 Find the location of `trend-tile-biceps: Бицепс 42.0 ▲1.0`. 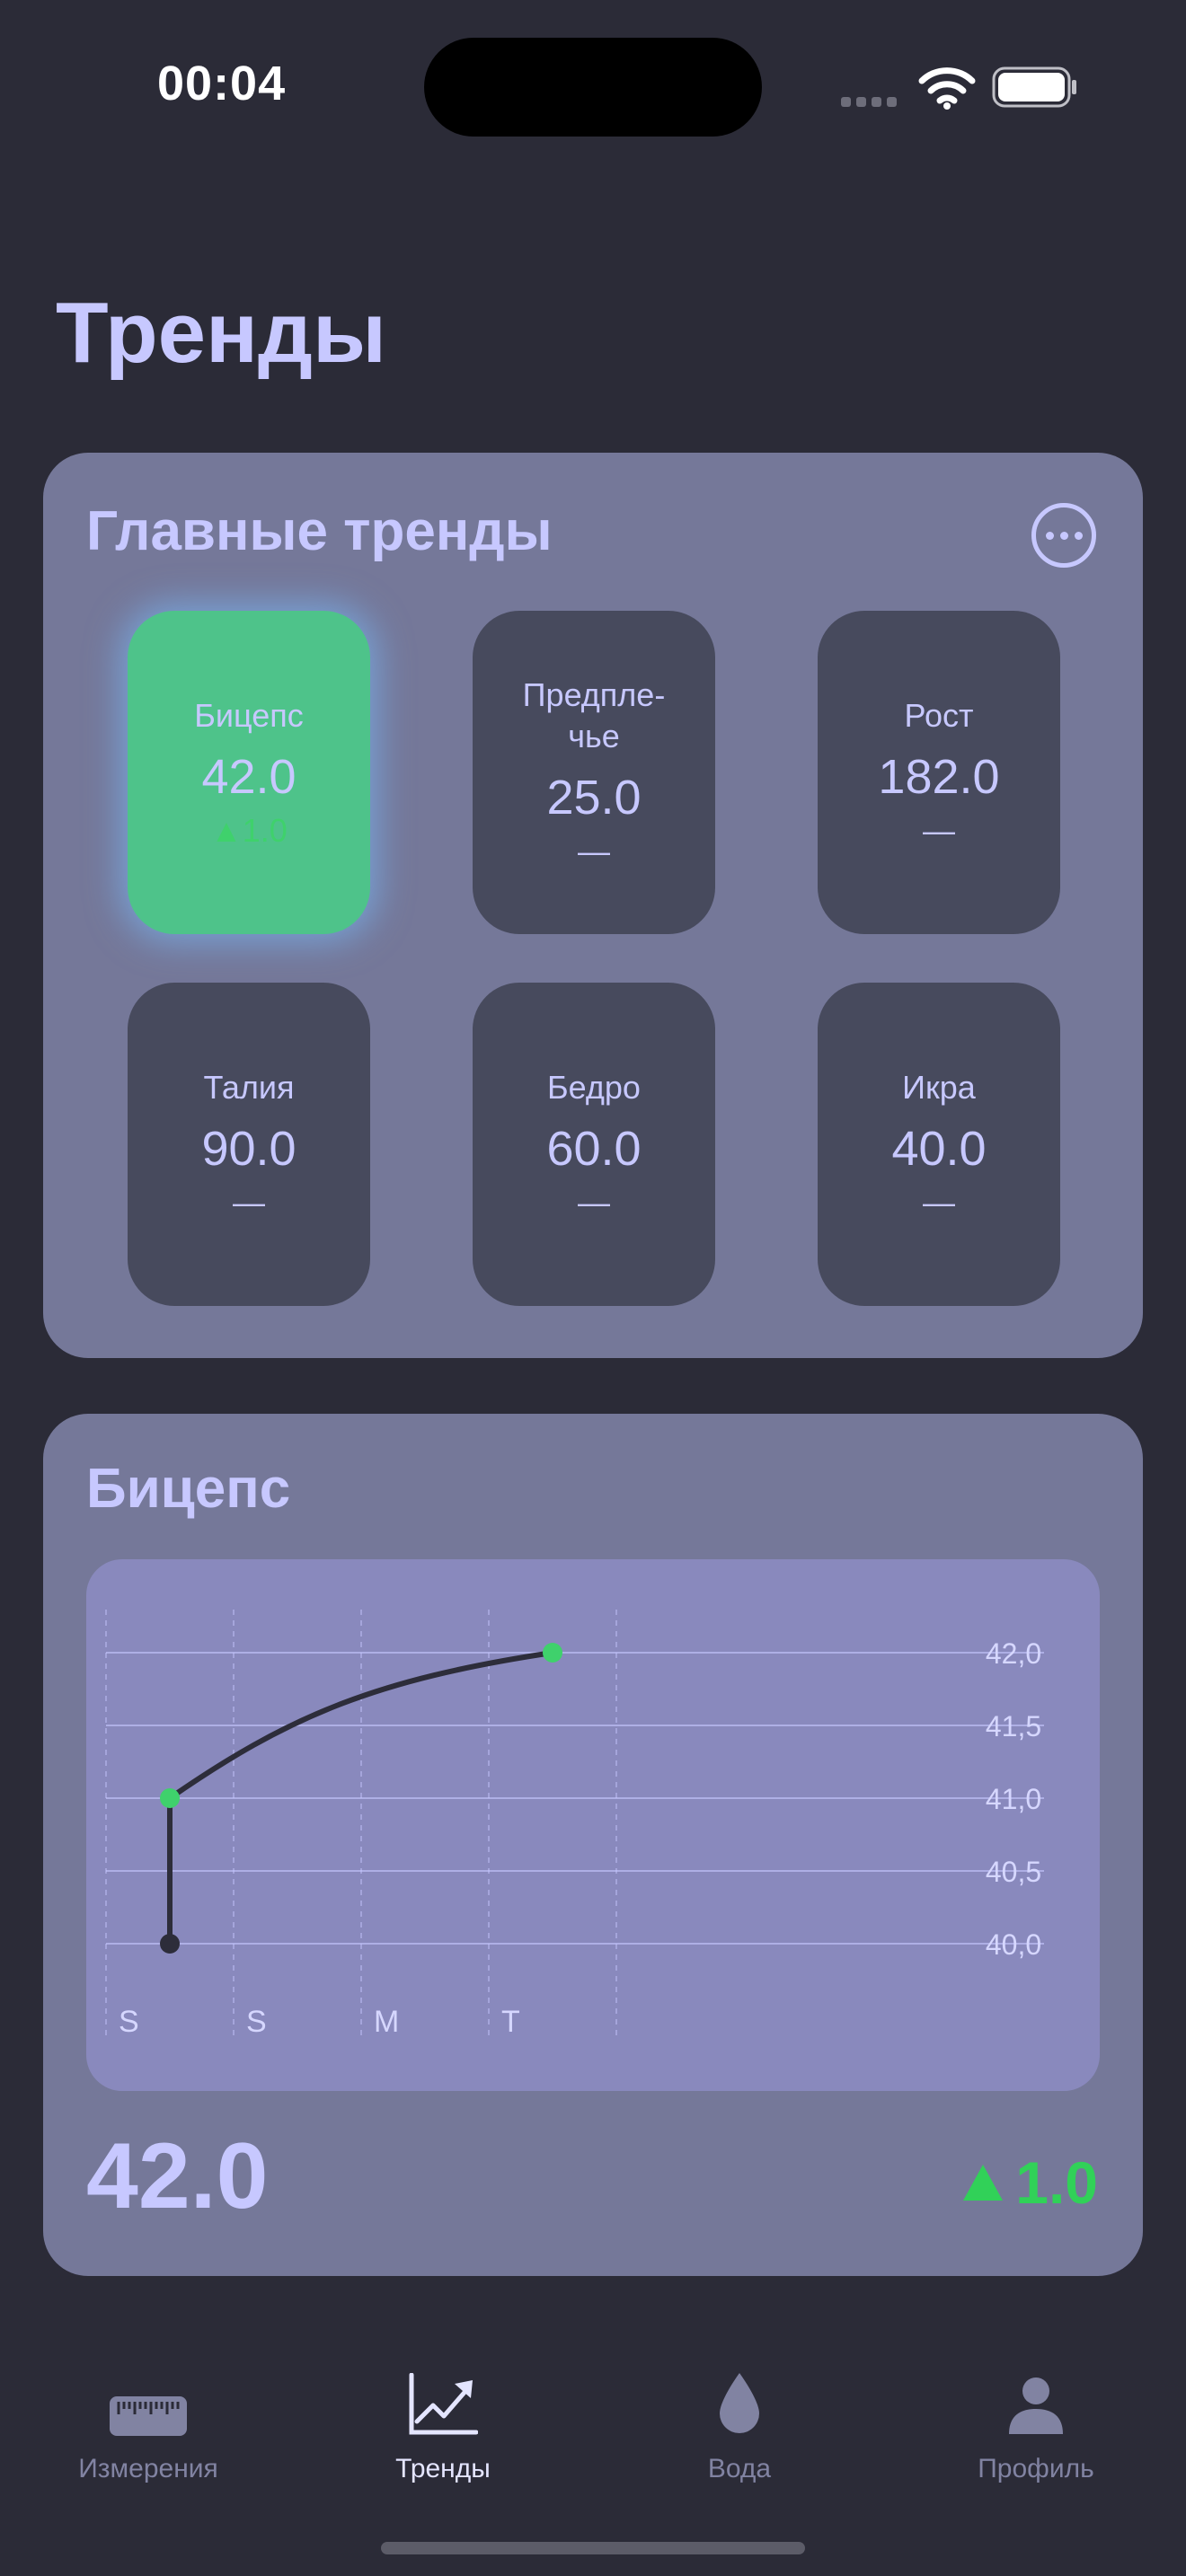

trend-tile-biceps: Бицепс 42.0 ▲1.0 is located at coordinates (249, 772).